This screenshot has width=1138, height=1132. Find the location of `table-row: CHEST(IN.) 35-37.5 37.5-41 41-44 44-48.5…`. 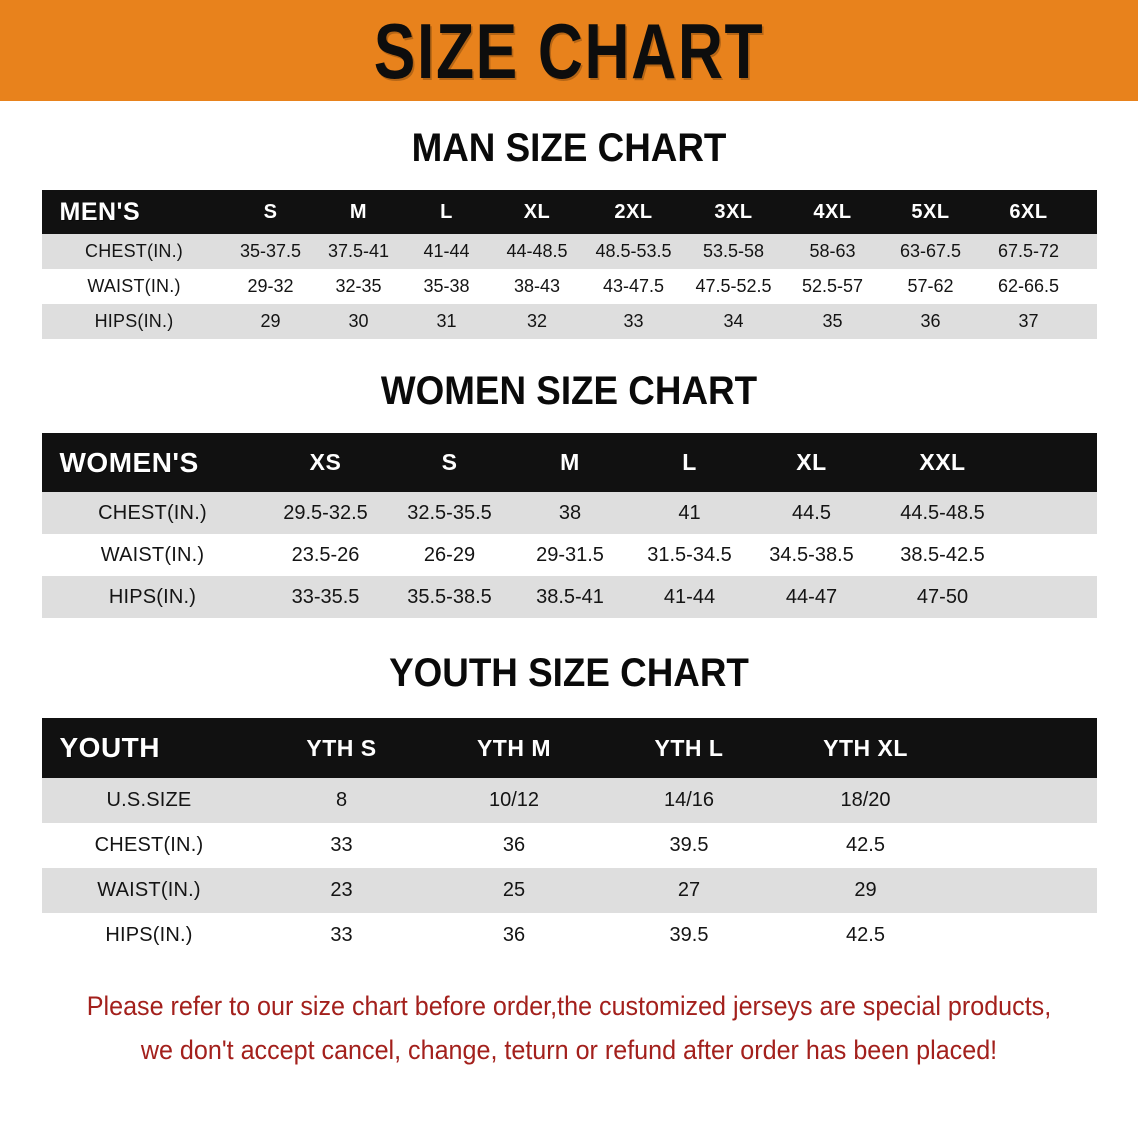

table-row: CHEST(IN.) 35-37.5 37.5-41 41-44 44-48.5… is located at coordinates (569, 251).